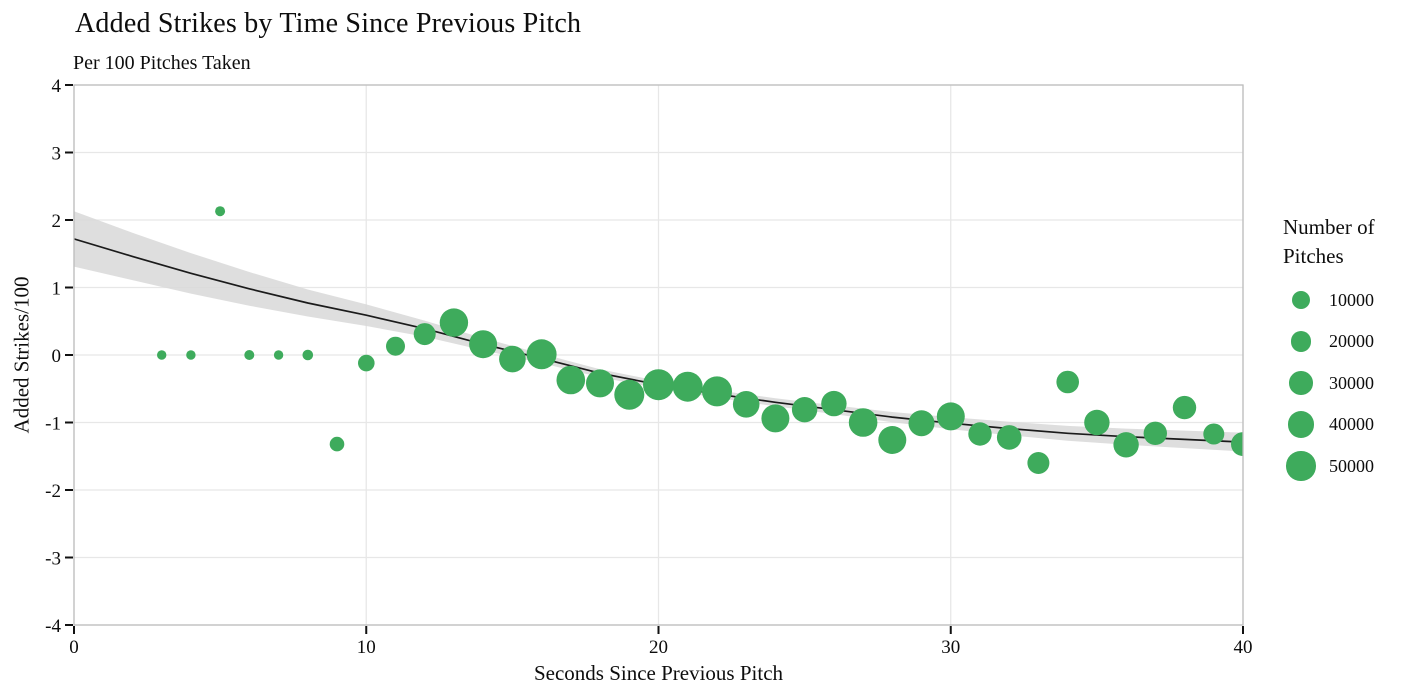 The height and width of the screenshot is (696, 1428). I want to click on legend-entry: 50000, so click(1328, 466).